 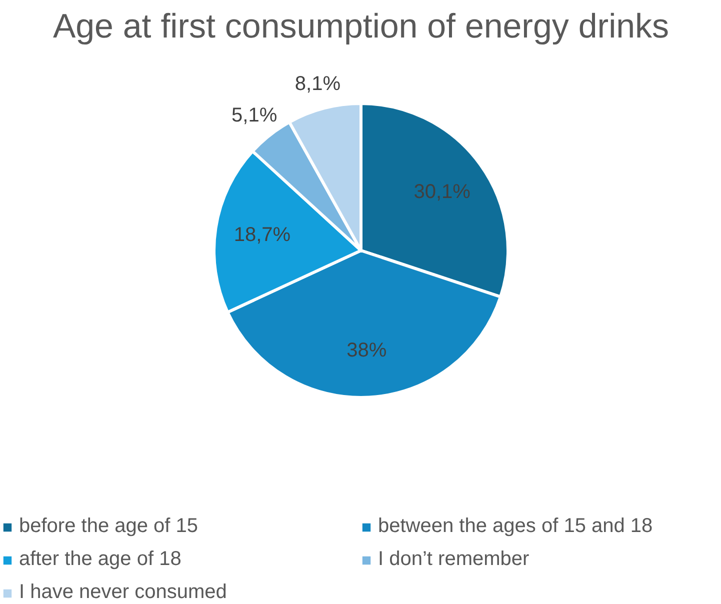 I want to click on legend-label: between the ages of 15 and 18, so click(x=516, y=526).